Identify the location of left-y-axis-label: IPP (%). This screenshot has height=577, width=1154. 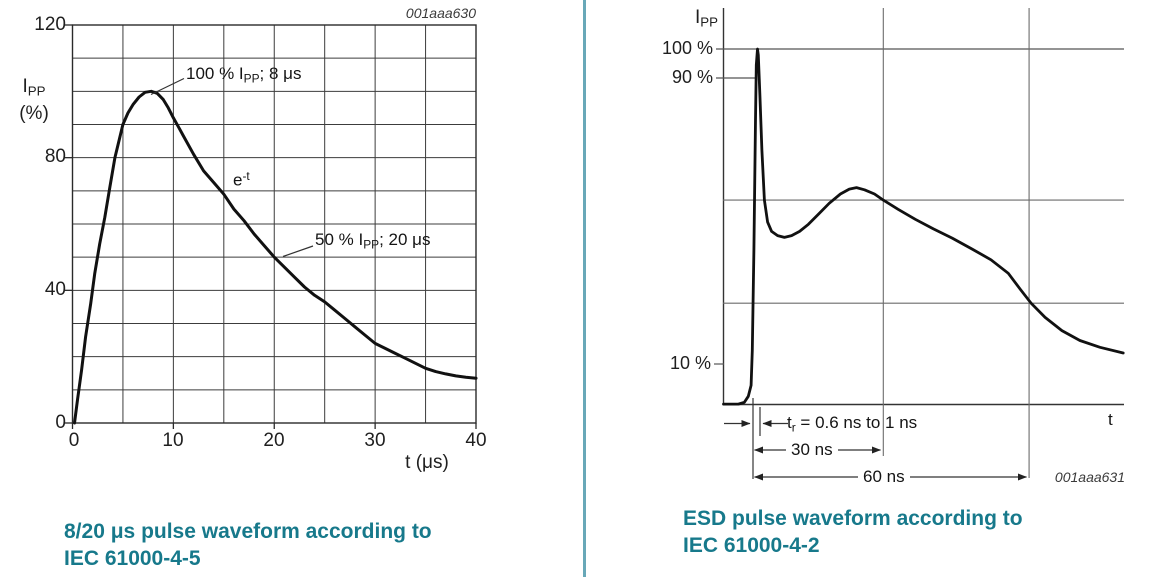
(34, 100).